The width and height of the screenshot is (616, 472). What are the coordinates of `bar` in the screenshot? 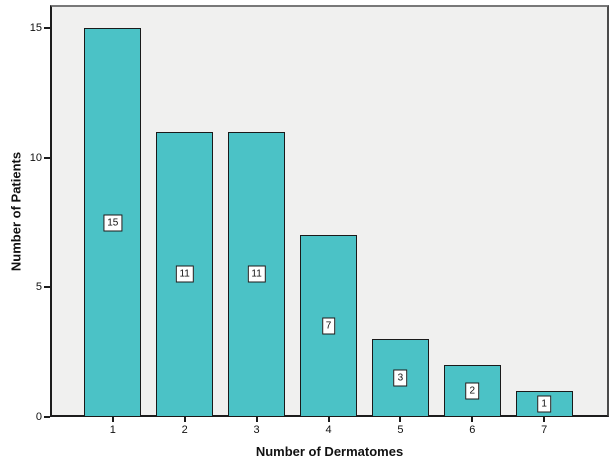 It's located at (544, 404).